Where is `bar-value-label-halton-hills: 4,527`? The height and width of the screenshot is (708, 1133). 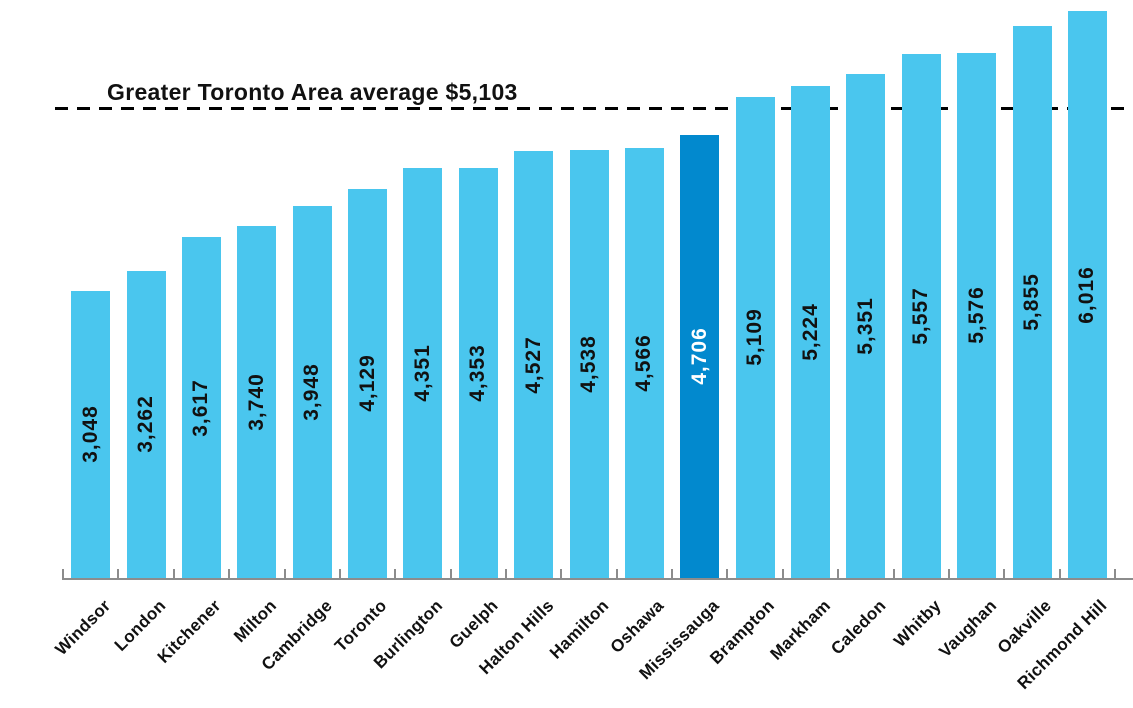
bar-value-label-halton-hills: 4,527 is located at coordinates (533, 364).